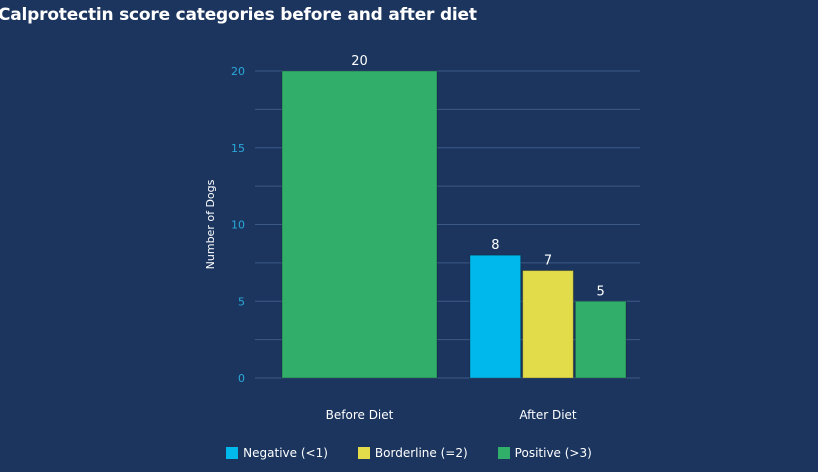  Describe the element at coordinates (495, 245) in the screenshot. I see `data-label: 8` at that location.